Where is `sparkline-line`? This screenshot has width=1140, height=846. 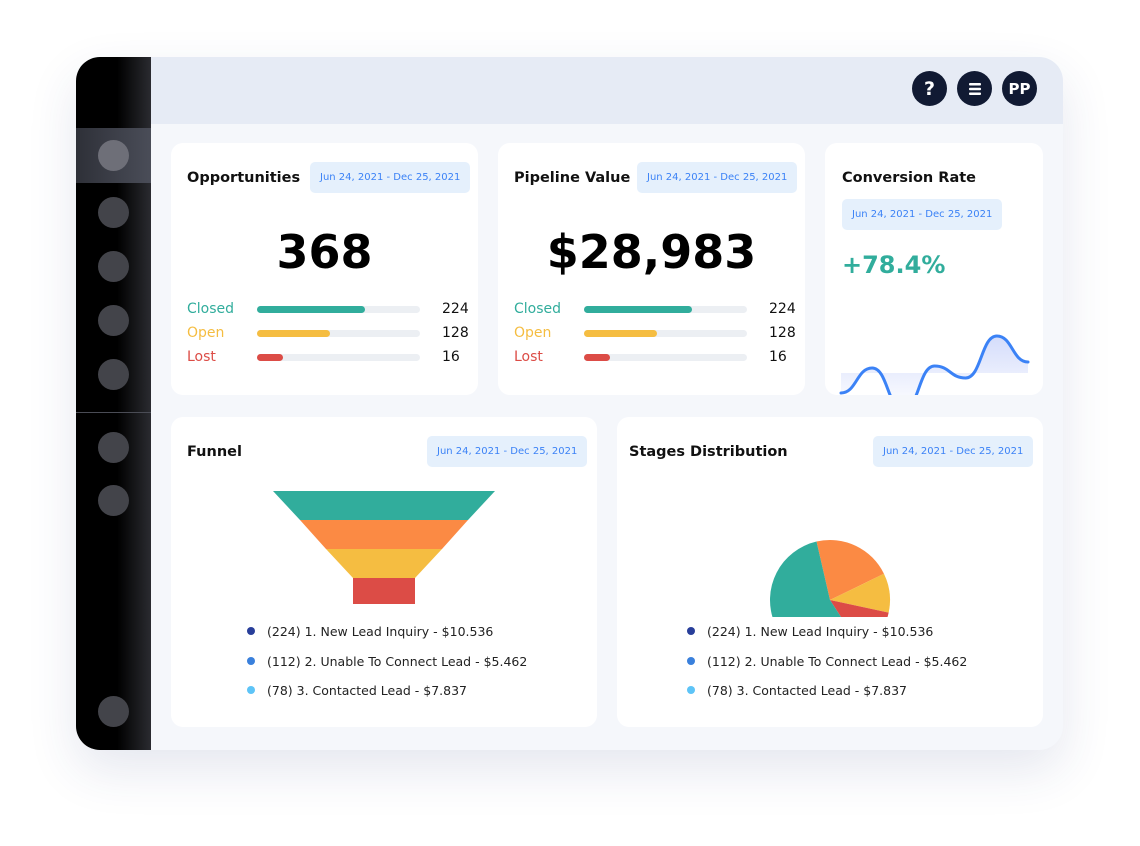 sparkline-line is located at coordinates (934, 364).